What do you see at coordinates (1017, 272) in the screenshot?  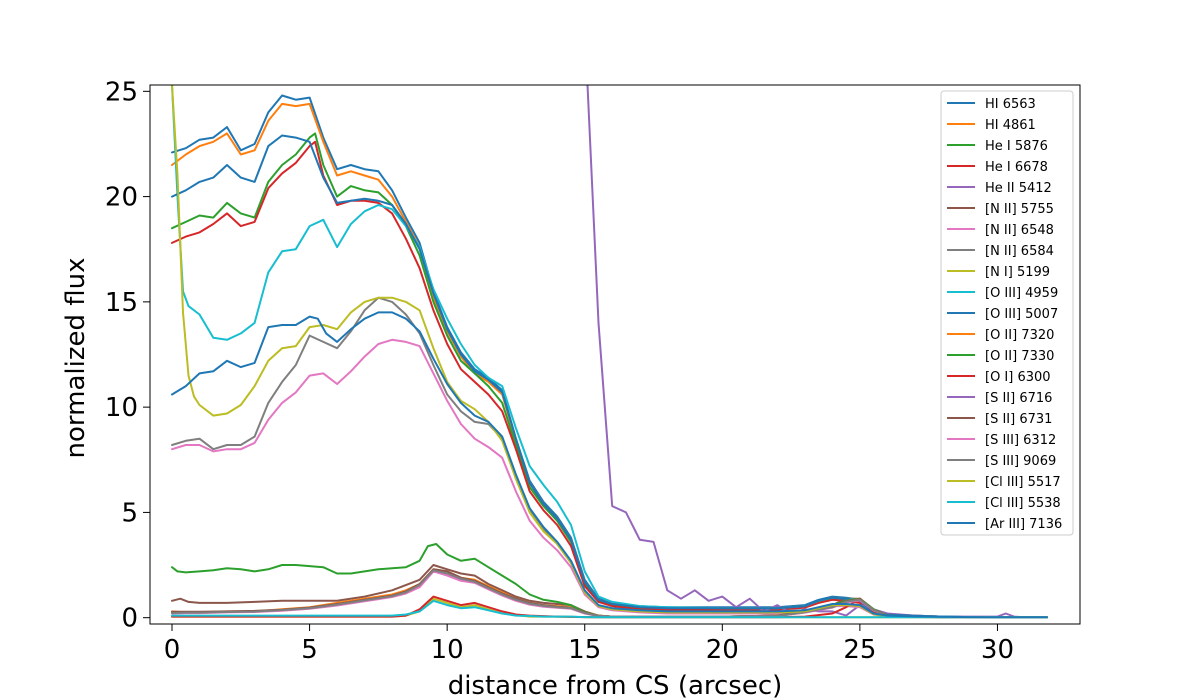 I see `legend-label-8: [N I] 5199` at bounding box center [1017, 272].